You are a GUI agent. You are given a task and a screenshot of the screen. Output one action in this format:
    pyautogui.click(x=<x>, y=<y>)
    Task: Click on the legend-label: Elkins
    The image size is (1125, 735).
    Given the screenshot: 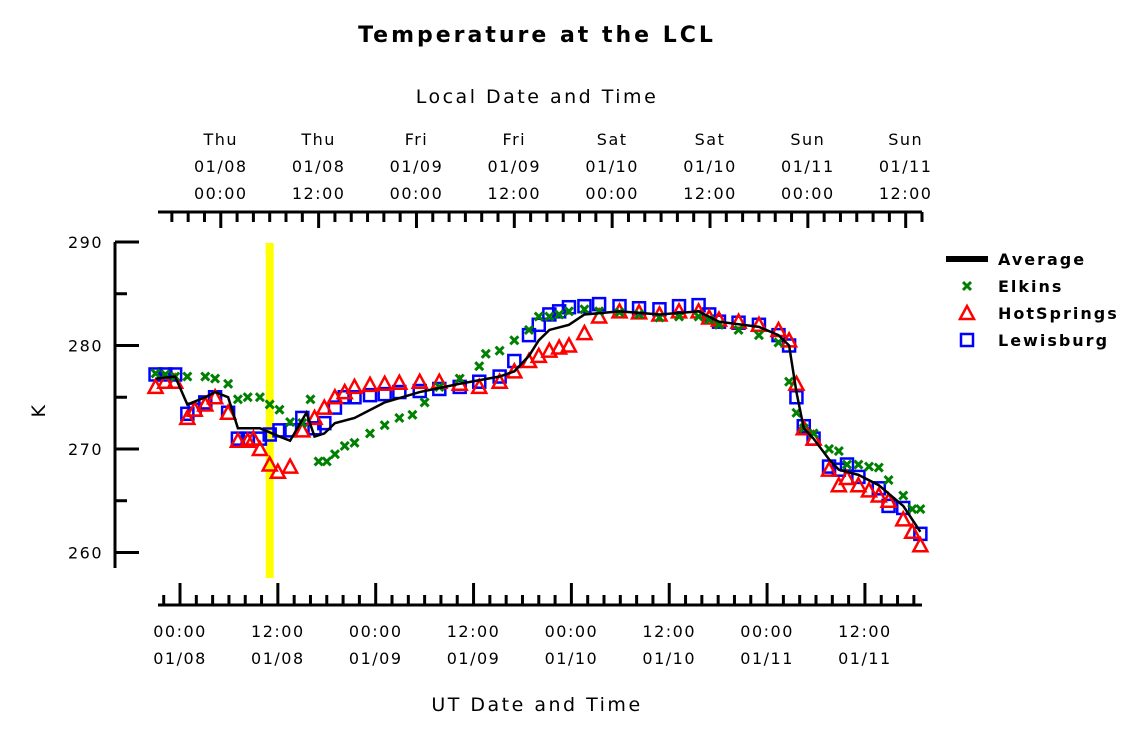 What is the action you would take?
    pyautogui.click(x=1030, y=286)
    